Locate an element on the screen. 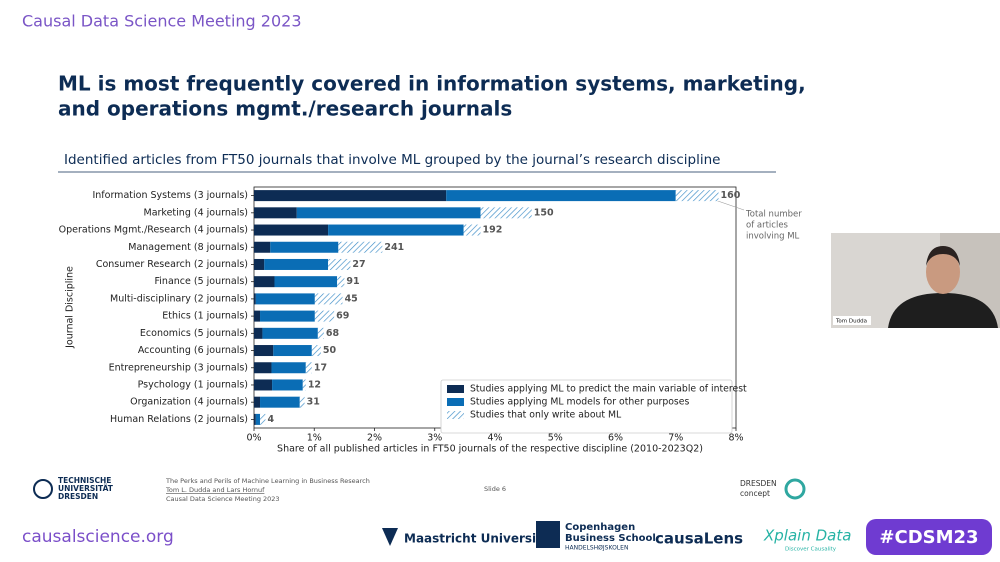 The height and width of the screenshot is (562, 1000). article-count: 68 is located at coordinates (333, 333).